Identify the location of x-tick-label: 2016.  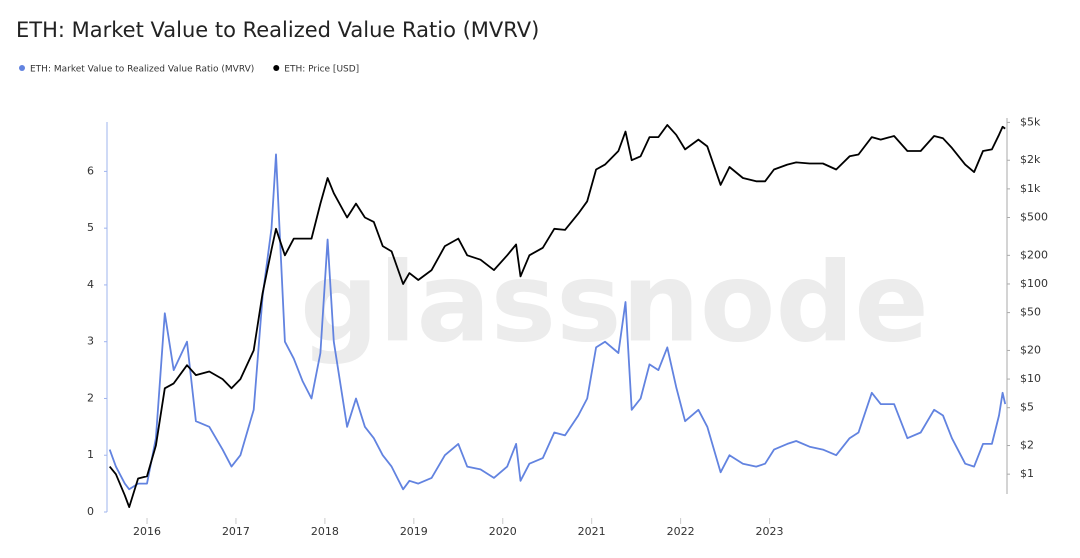
(147, 531).